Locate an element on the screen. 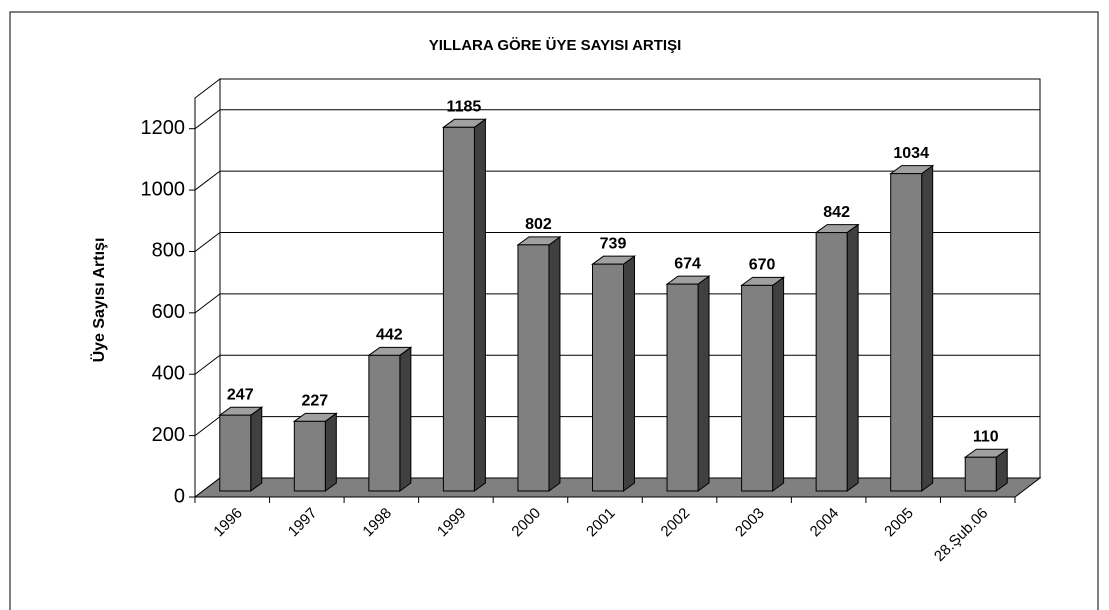 This screenshot has width=1109, height=610. value-label: 802 is located at coordinates (538, 224).